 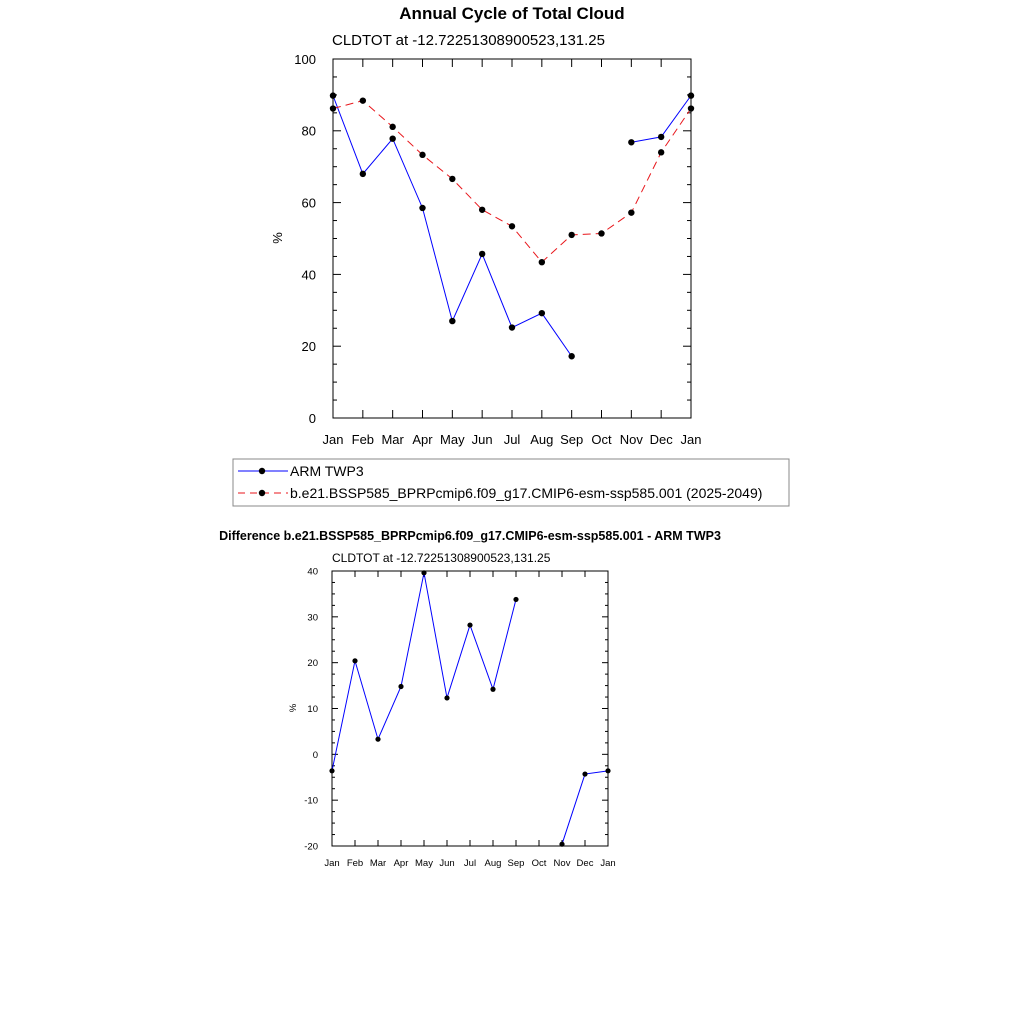 I want to click on chart1-xtick-label: May, so click(x=452, y=439).